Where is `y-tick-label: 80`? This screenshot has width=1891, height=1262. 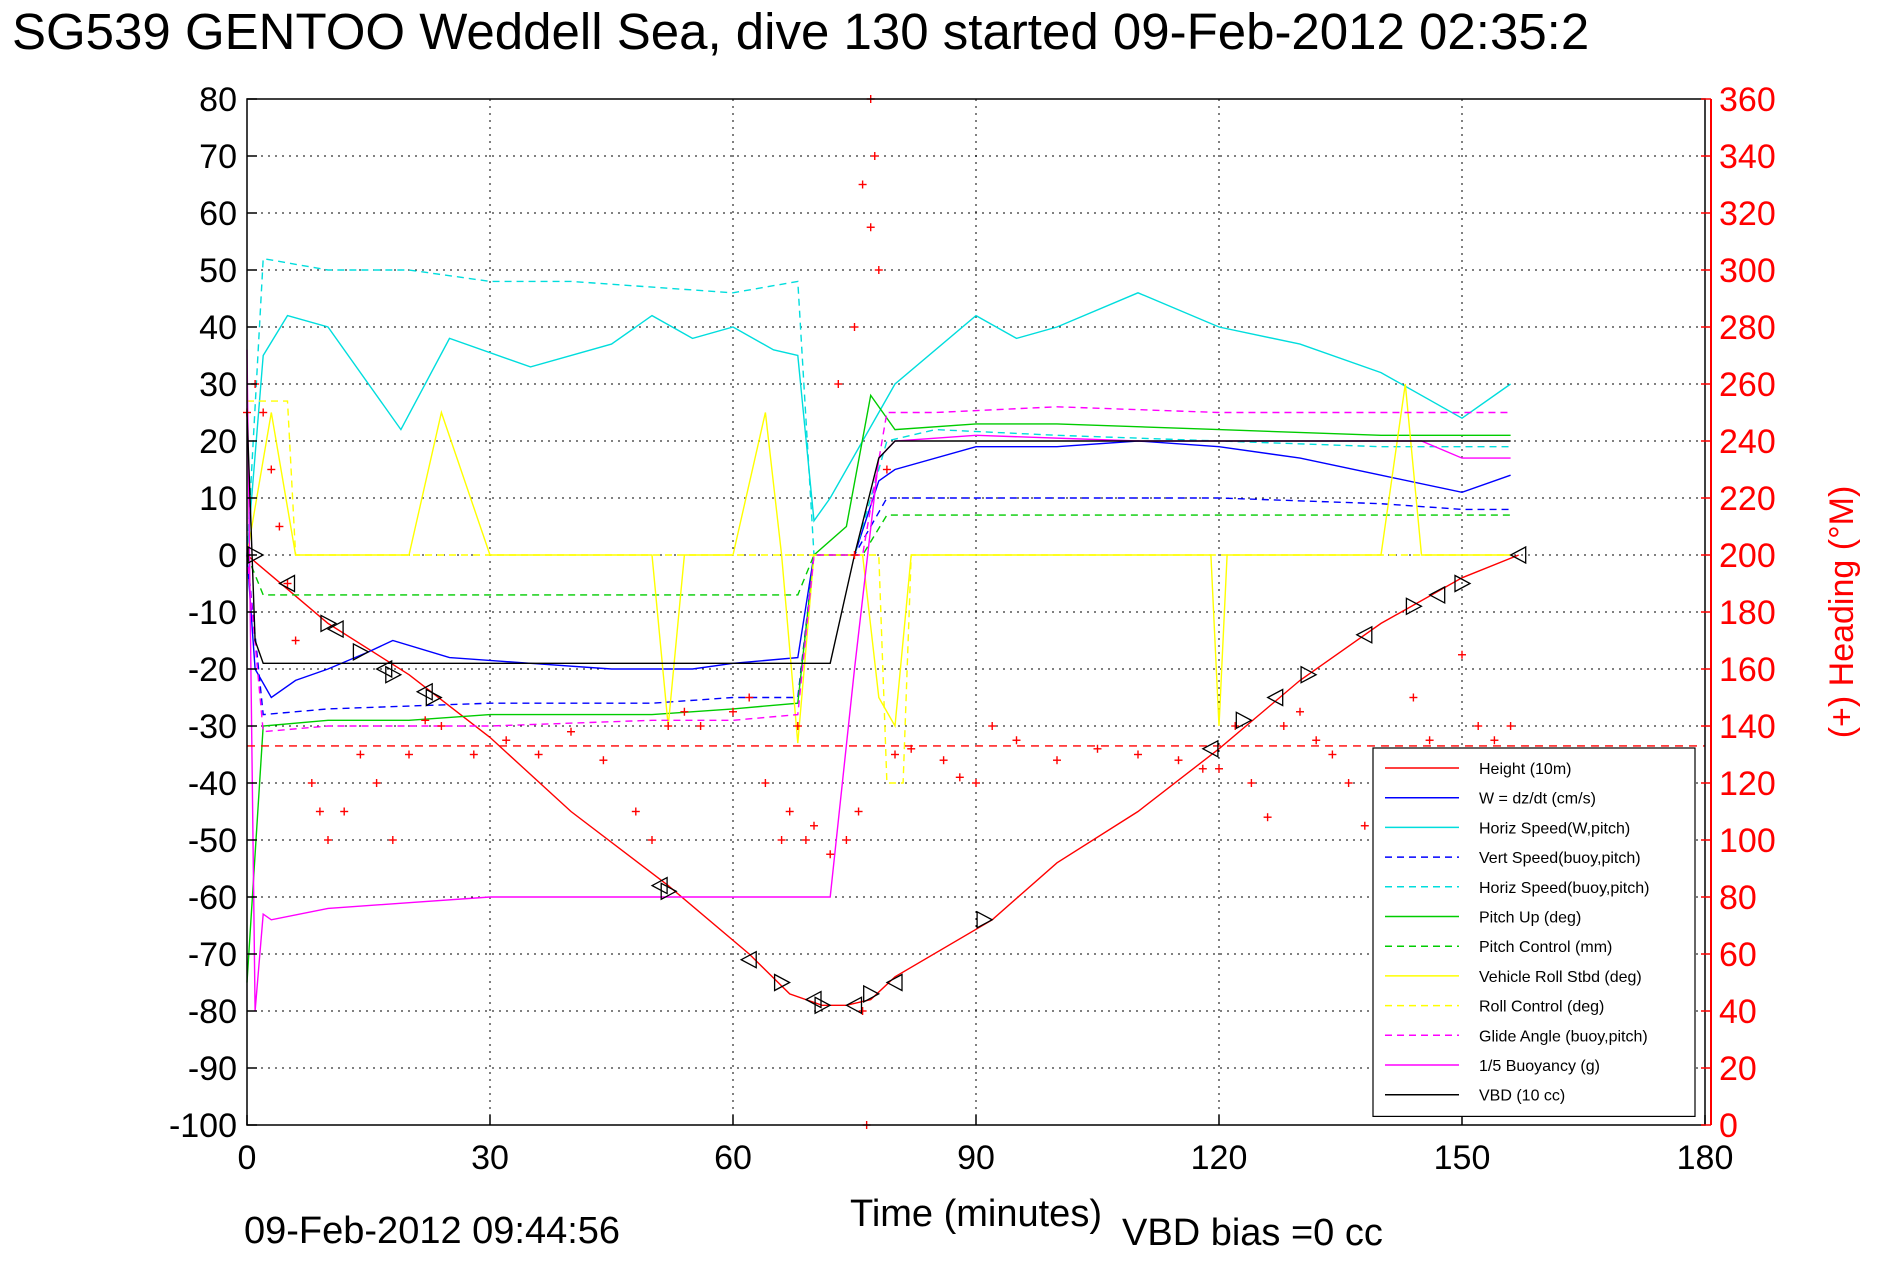
y-tick-label: 80 is located at coordinates (218, 100).